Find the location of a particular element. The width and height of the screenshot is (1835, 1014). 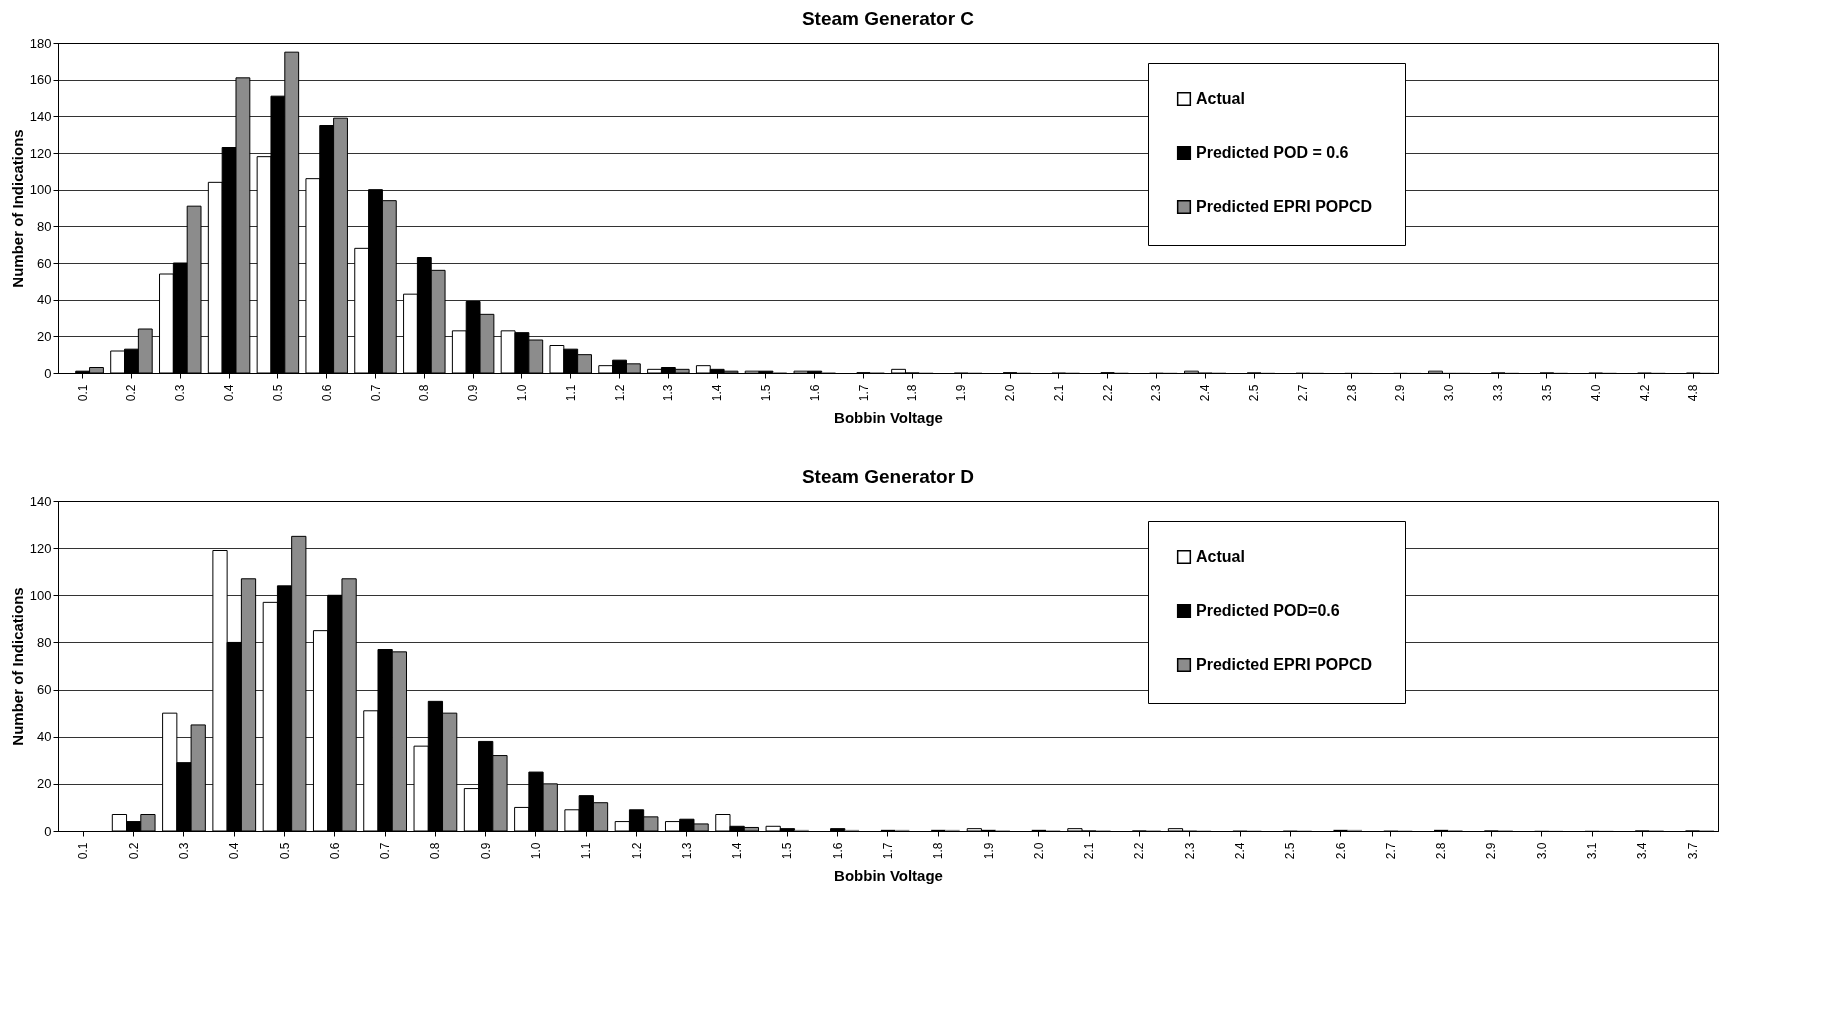

legend-label: Predicted POD = 0.6 is located at coordinates (1272, 152).